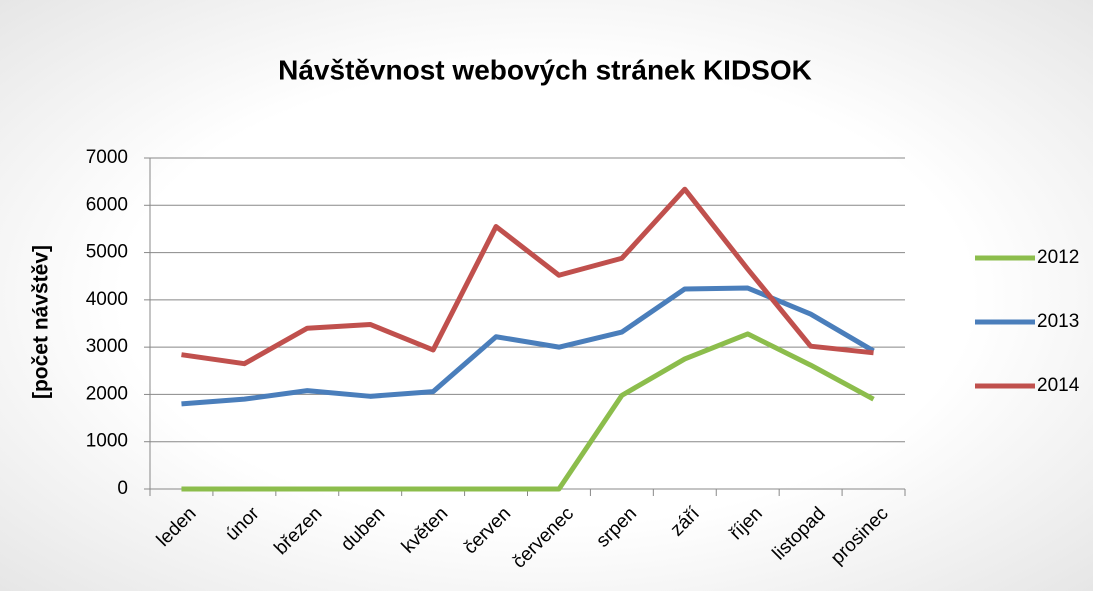 This screenshot has width=1093, height=591. Describe the element at coordinates (177, 527) in the screenshot. I see `x-tick-label: leden` at that location.